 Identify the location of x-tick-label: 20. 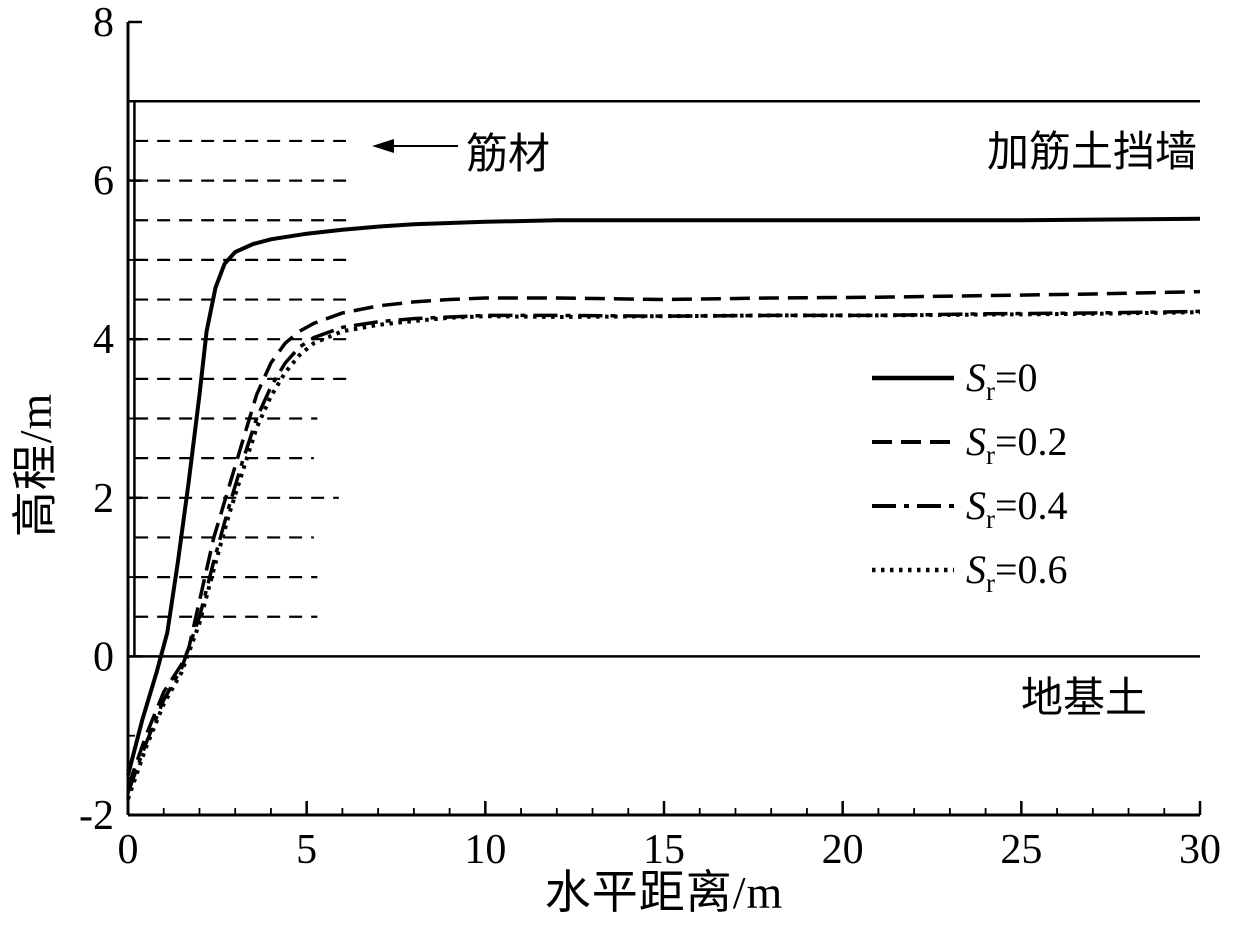
(843, 850).